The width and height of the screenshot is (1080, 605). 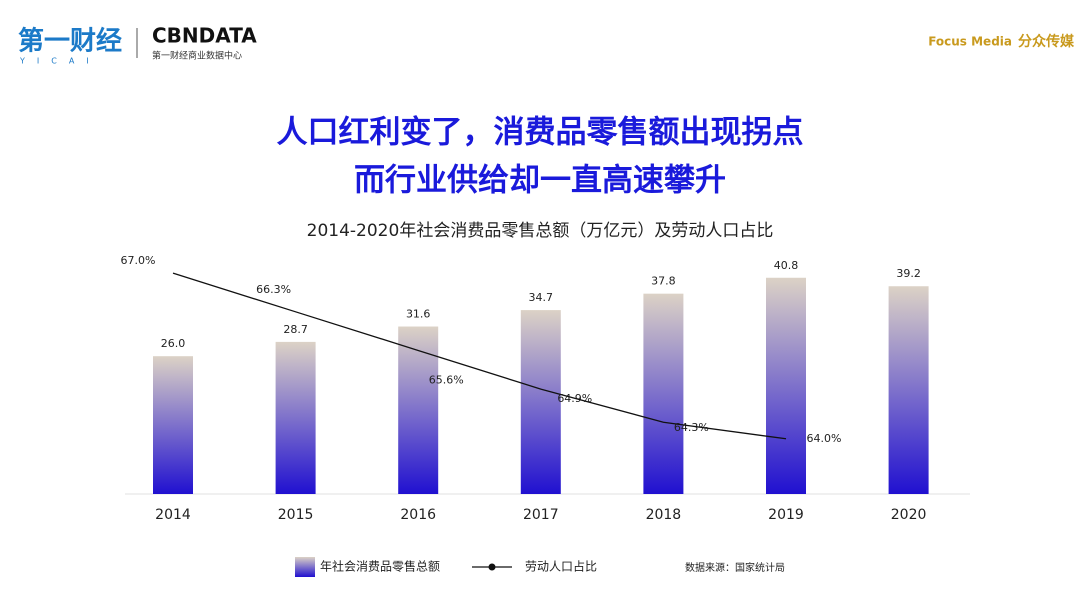 What do you see at coordinates (540, 231) in the screenshot?
I see `chart-title: 2014-2020年社会消费品零售总额（万亿元）及劳动人口占比` at bounding box center [540, 231].